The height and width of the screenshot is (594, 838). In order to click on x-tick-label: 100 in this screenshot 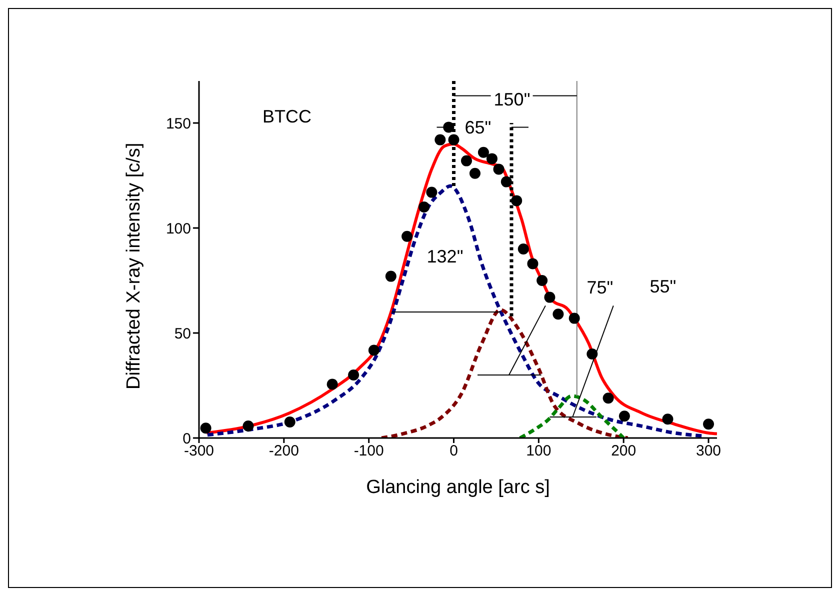, I will do `click(539, 451)`.